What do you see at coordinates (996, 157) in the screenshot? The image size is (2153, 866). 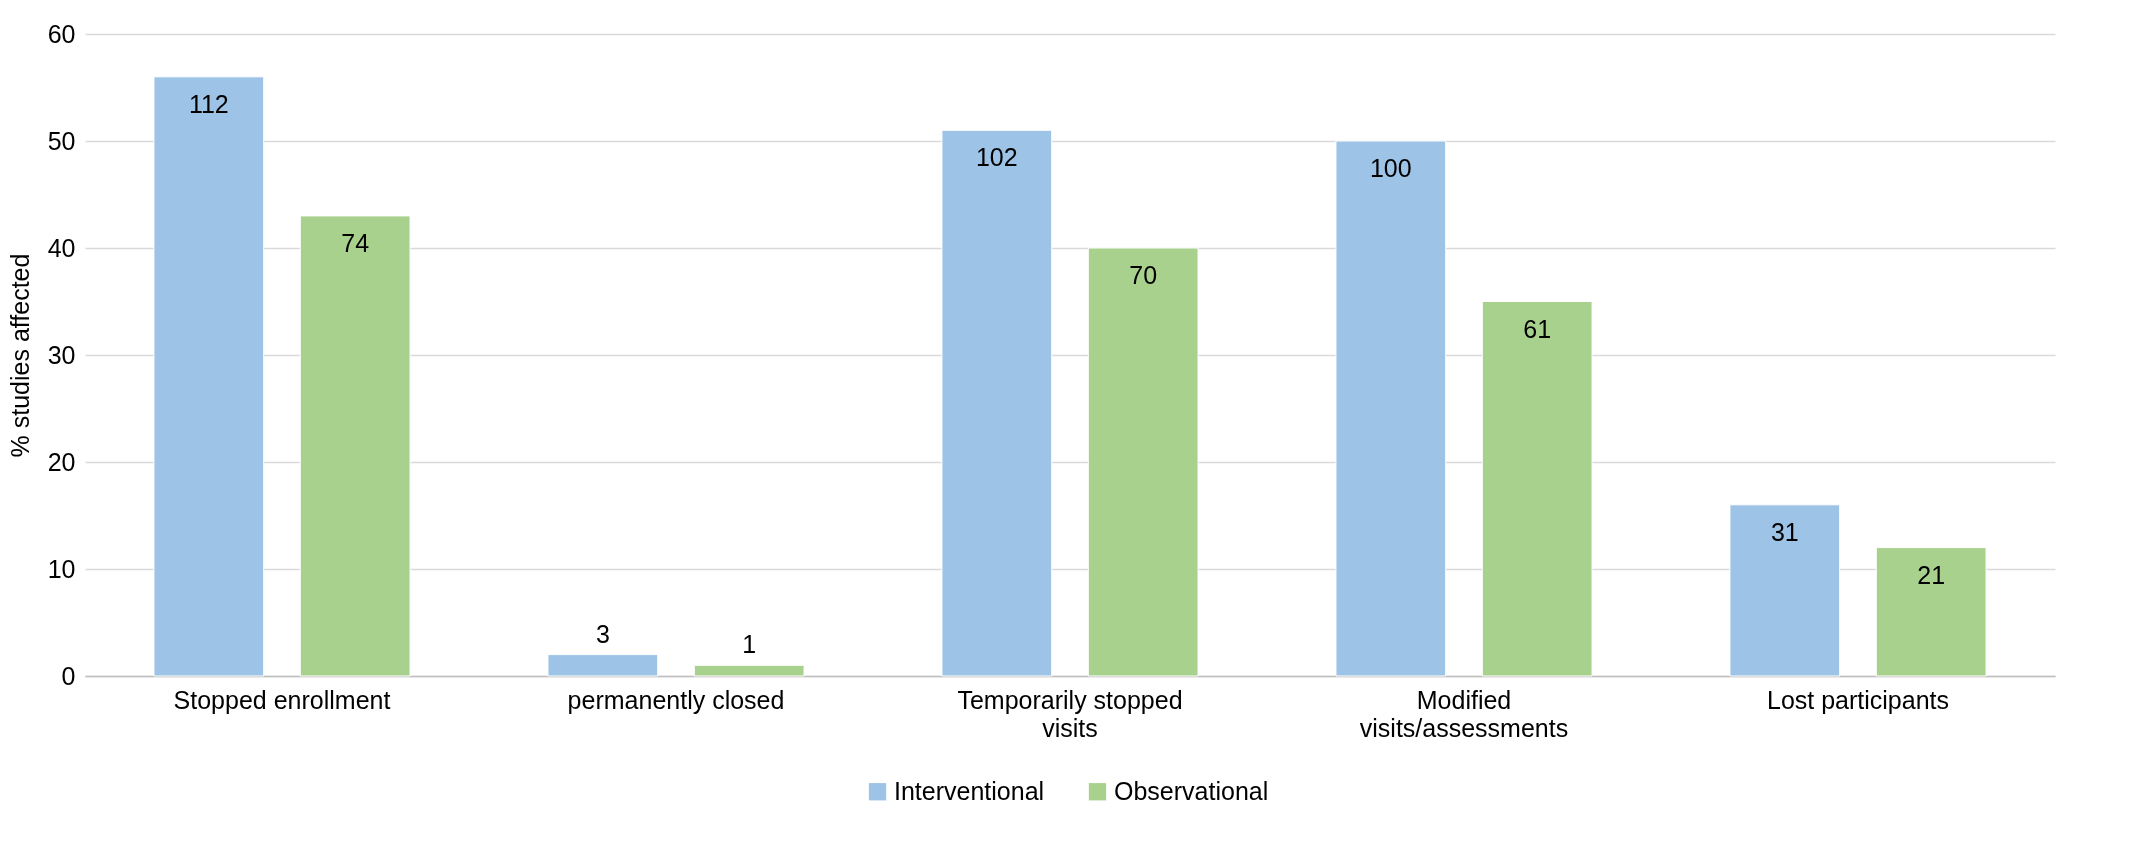 I see `annotation: 102` at bounding box center [996, 157].